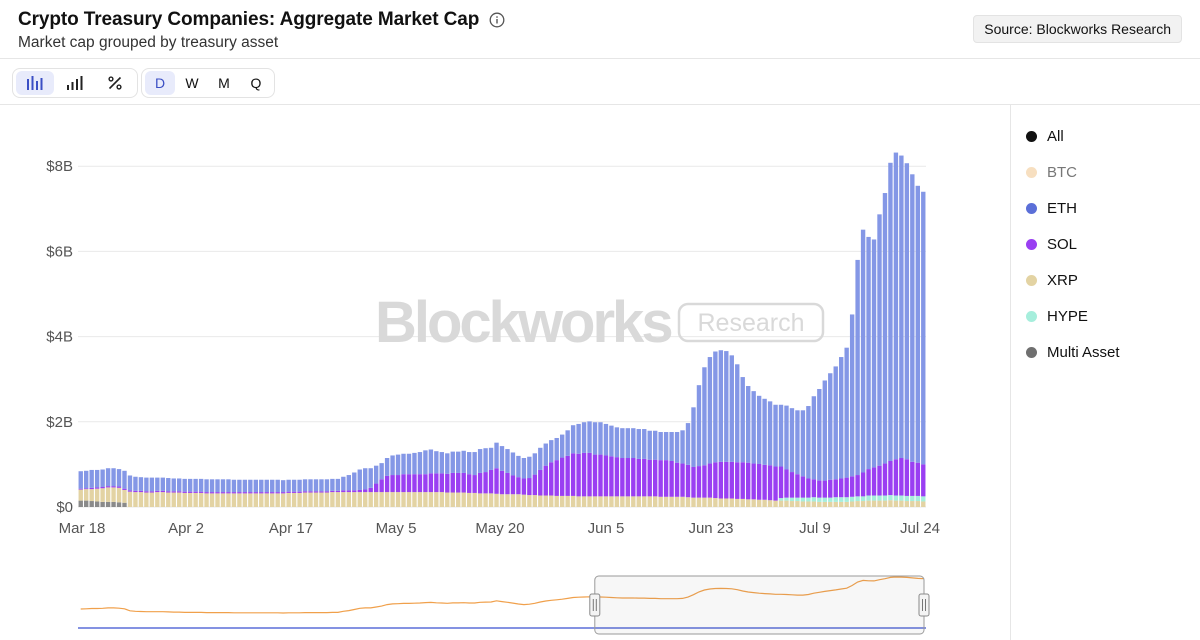 The image size is (1200, 640). I want to click on bar-chart-button, so click(35, 83).